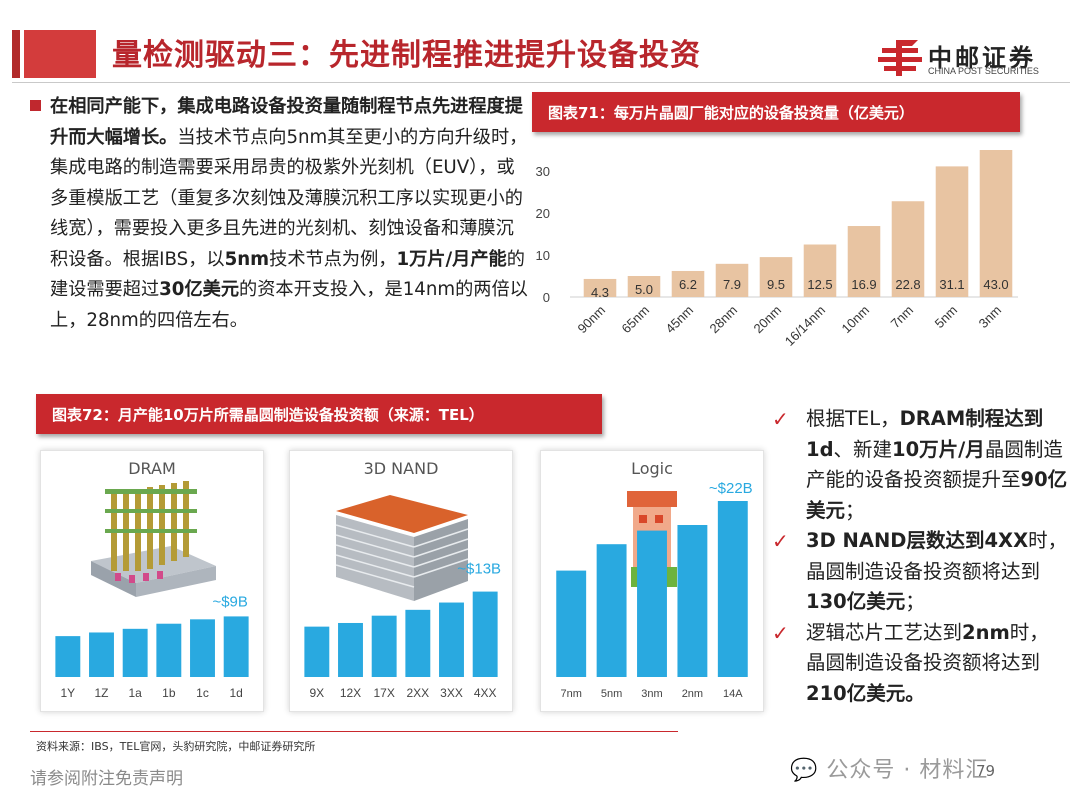  I want to click on dram-xtick: 1b, so click(169, 693).